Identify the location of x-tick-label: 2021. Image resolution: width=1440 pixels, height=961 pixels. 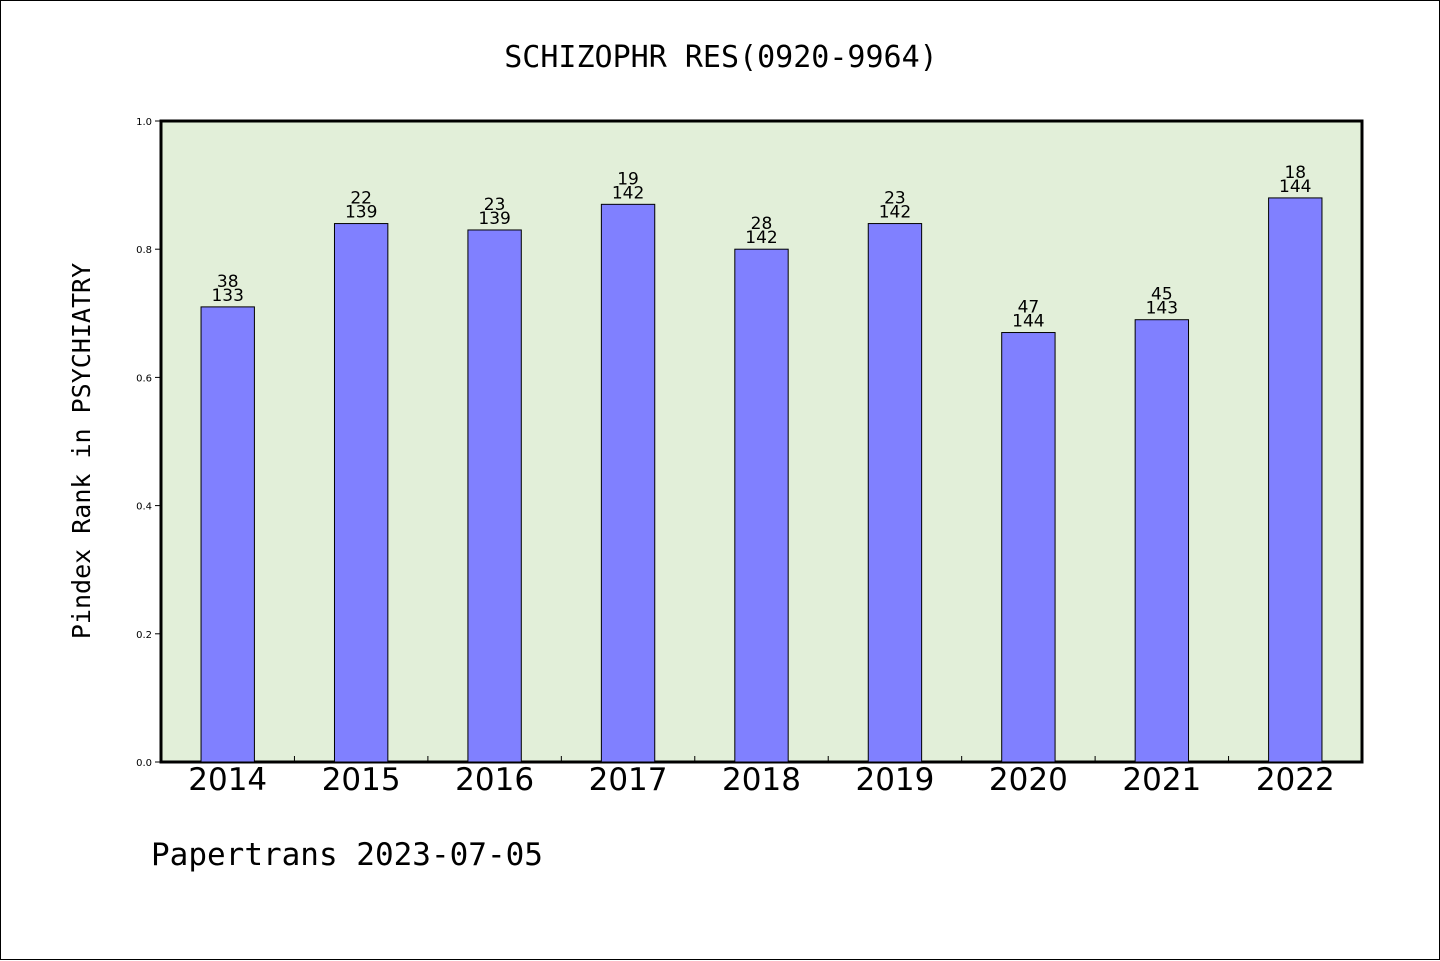
(1161, 780).